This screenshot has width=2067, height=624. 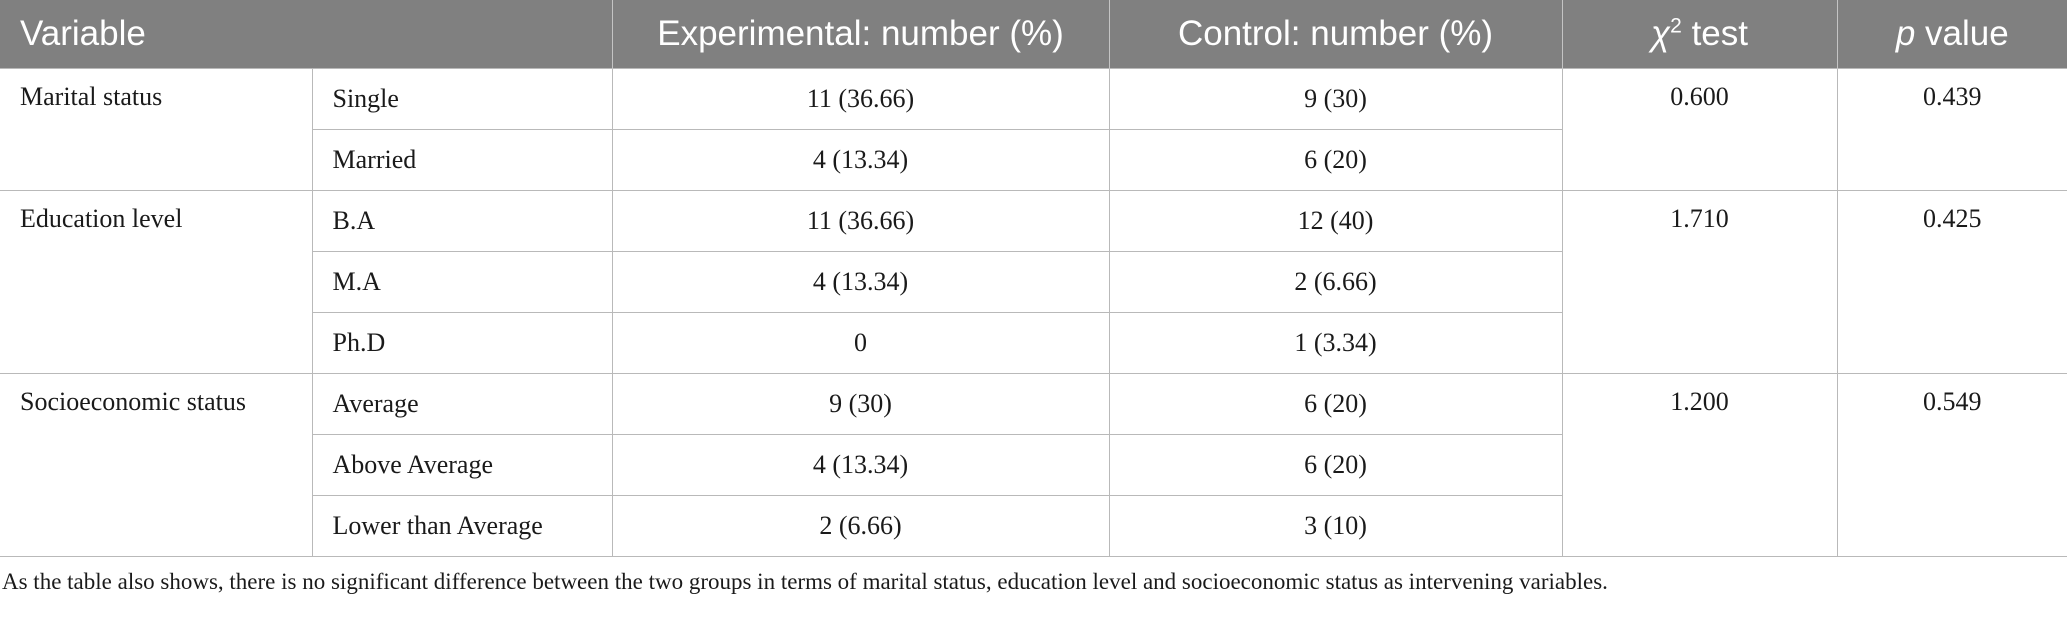 I want to click on category-cell: Married, so click(x=462, y=159).